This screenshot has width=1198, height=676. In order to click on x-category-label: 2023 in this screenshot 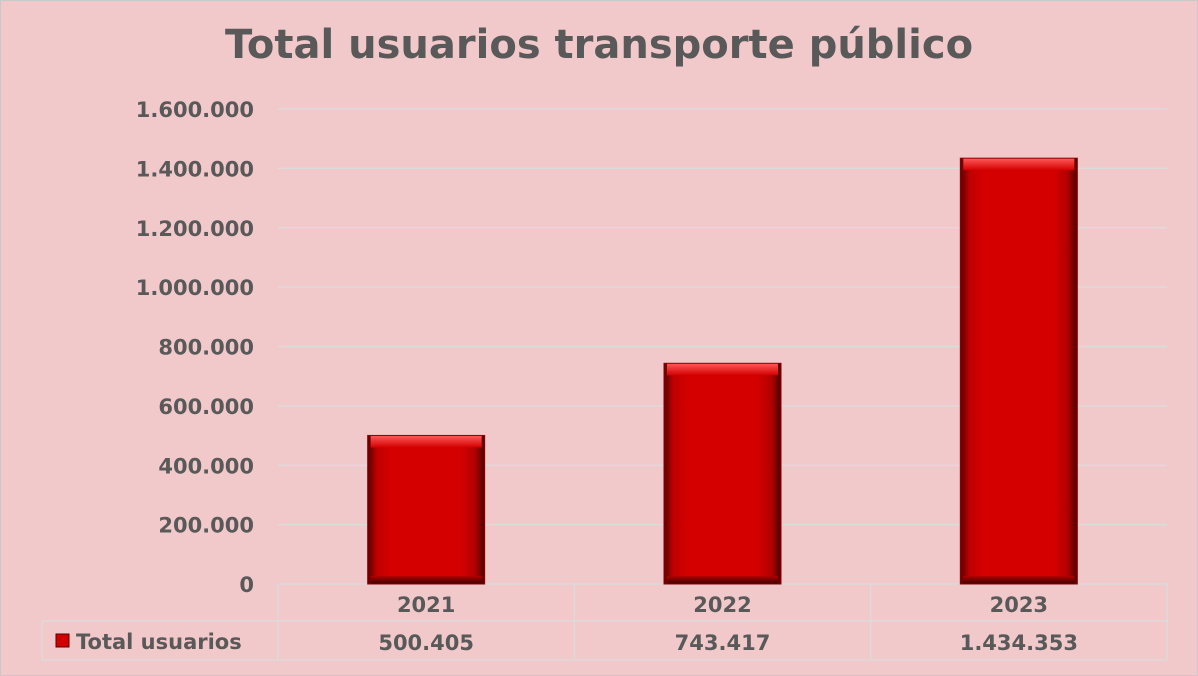, I will do `click(1019, 605)`.